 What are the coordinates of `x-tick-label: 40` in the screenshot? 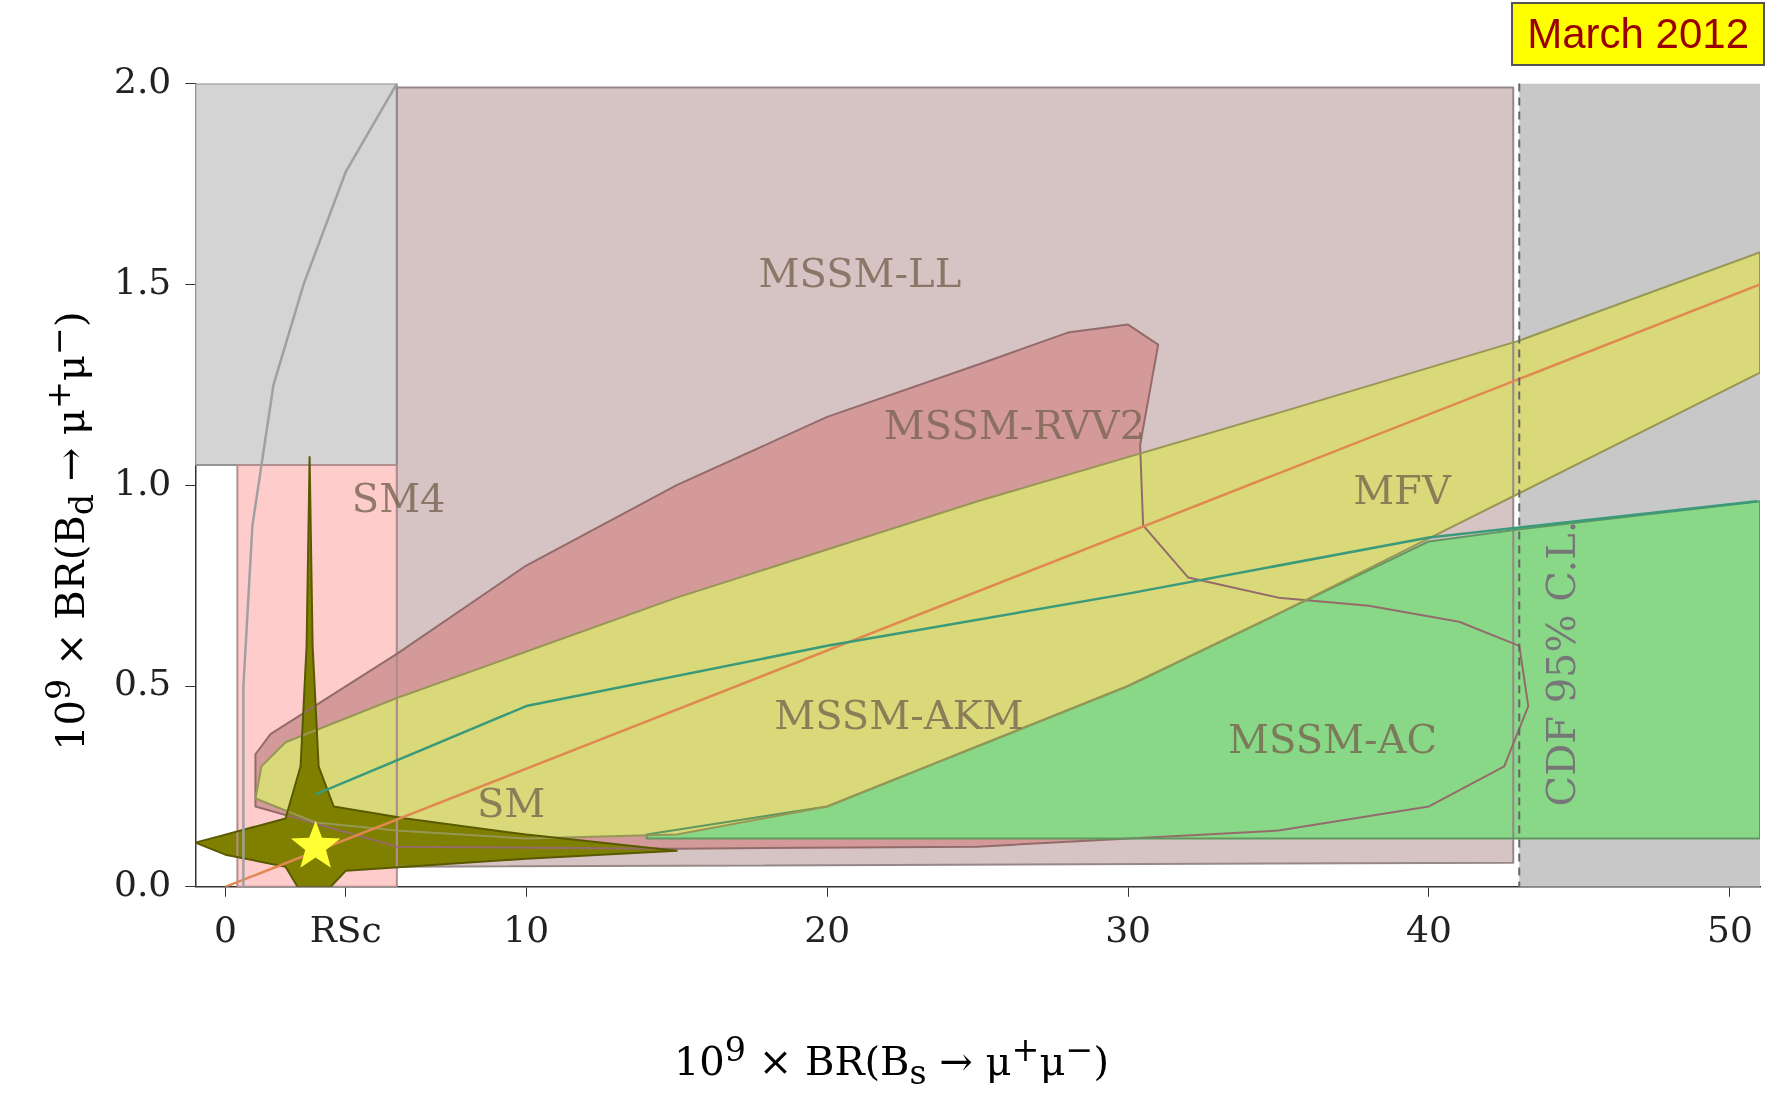 It's located at (1429, 929).